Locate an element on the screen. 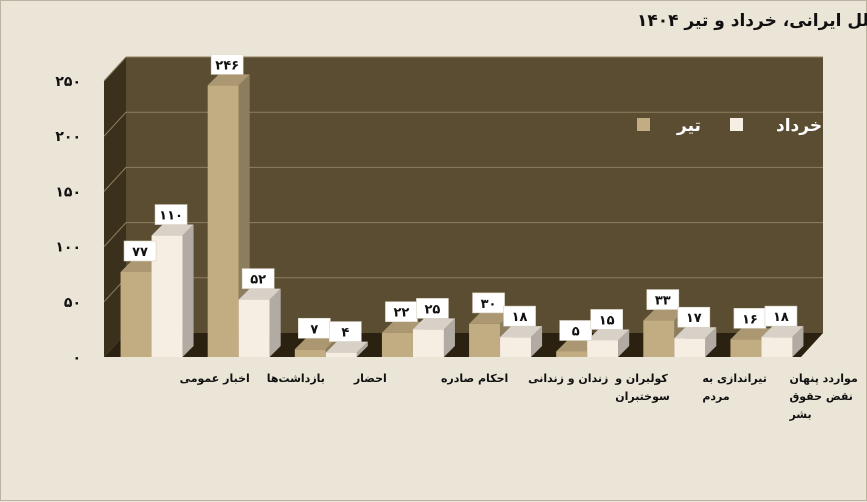 The height and width of the screenshot is (502, 867). y-axis-ticks: ۰ ۵۰ ۱۰۰ ۱۵۰ ۲۰۰ ۲۵۰ is located at coordinates (68, 220).